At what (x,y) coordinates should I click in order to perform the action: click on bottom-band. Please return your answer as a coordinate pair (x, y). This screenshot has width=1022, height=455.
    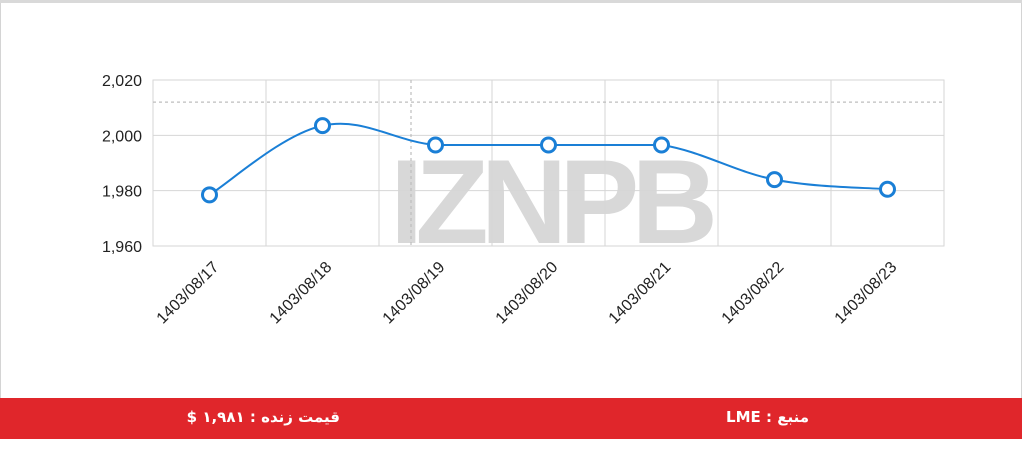
    Looking at the image, I should click on (511, 447).